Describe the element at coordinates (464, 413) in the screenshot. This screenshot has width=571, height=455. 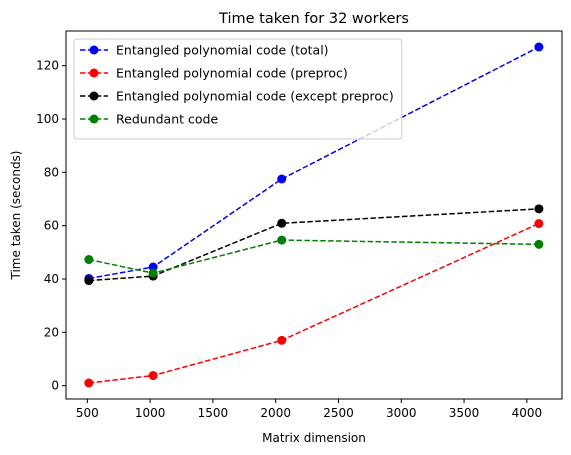
I see `x-tick-label-6: 3500` at that location.